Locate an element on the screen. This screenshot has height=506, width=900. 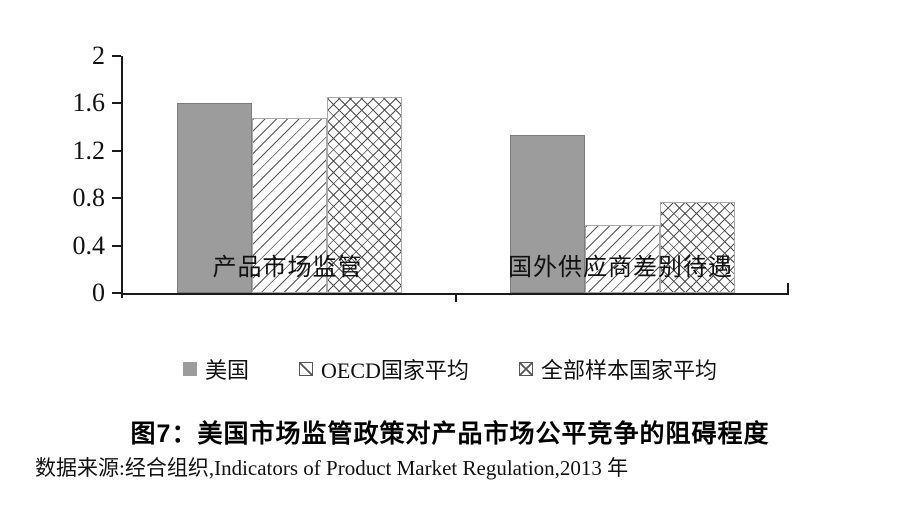
bar-crosshatch-cat0 is located at coordinates (364, 195).